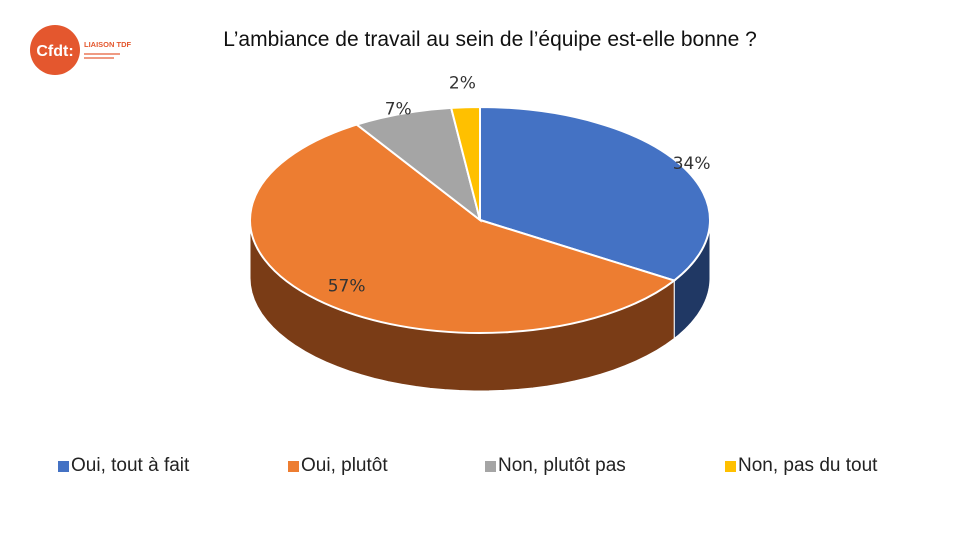 Image resolution: width=960 pixels, height=540 pixels. Describe the element at coordinates (562, 465) in the screenshot. I see `legend-label: Non, plutôt pas` at that location.